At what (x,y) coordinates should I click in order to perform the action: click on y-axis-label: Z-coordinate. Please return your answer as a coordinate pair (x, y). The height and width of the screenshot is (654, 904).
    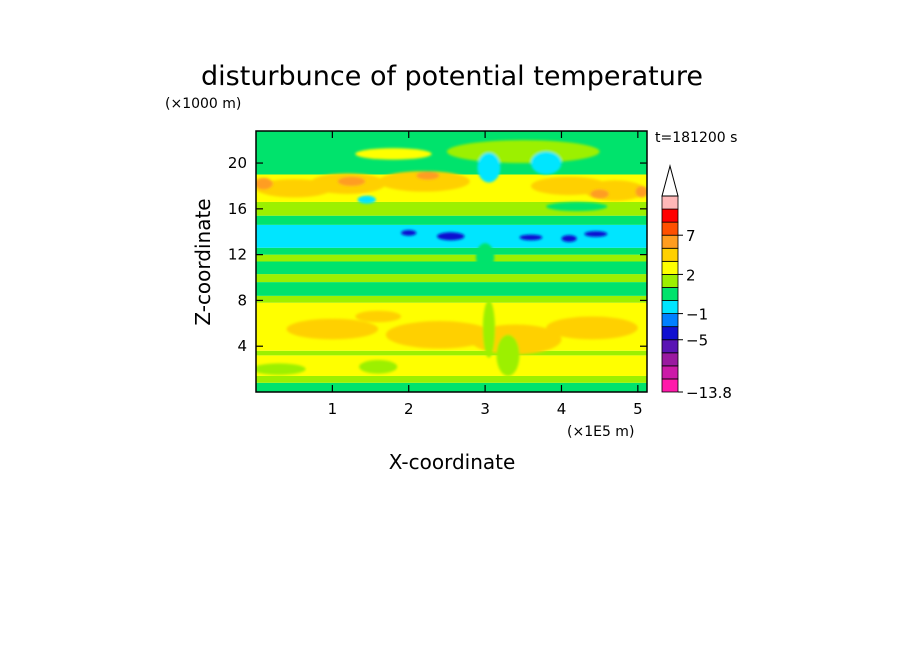
    Looking at the image, I should click on (203, 261).